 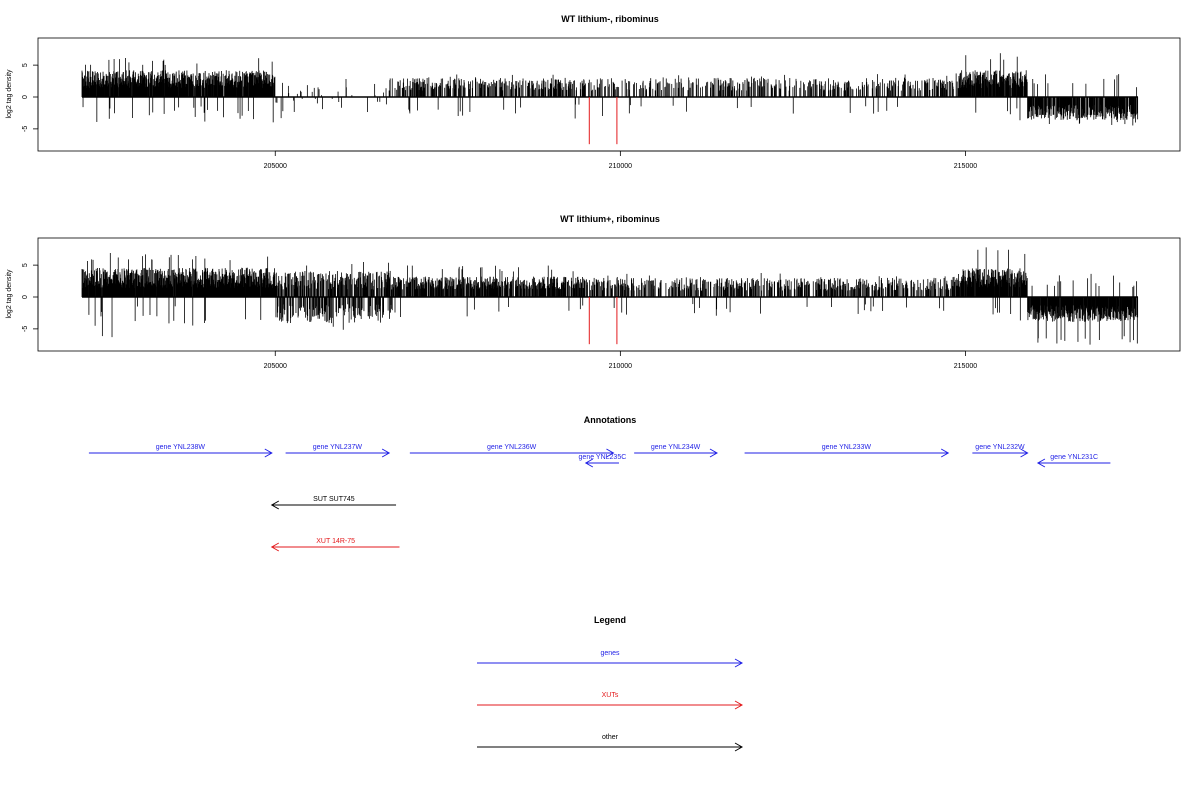 I want to click on annotation-feature: gene YNL238W, so click(x=180, y=451).